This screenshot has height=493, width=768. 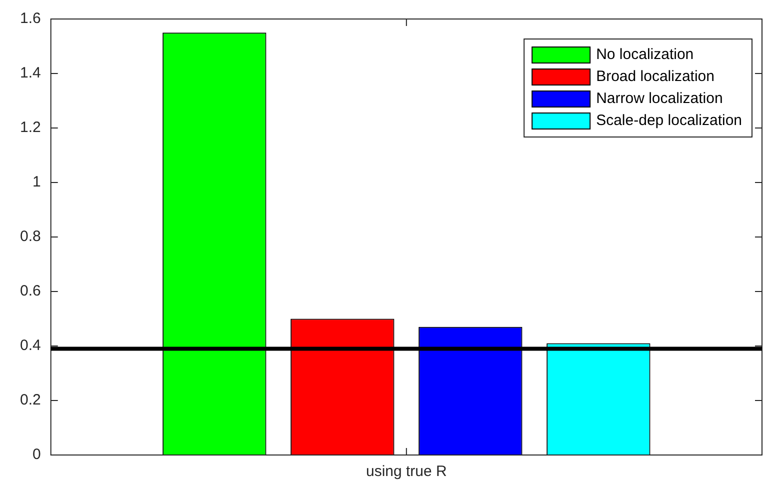 I want to click on x-tick-label: using true R, so click(x=407, y=471).